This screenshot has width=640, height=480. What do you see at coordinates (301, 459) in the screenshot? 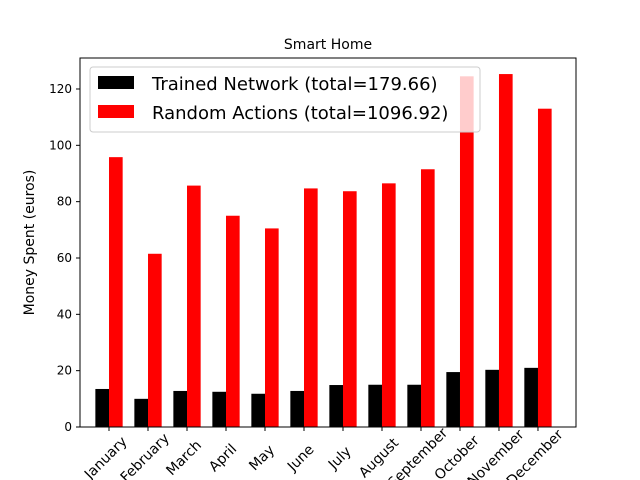
I see `x-tick-label: June` at bounding box center [301, 459].